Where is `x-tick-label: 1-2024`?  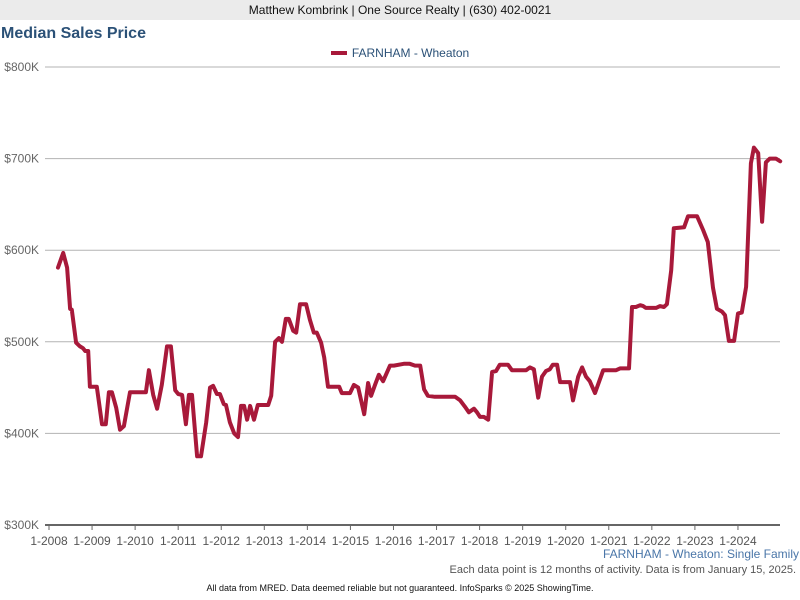
x-tick-label: 1-2024 is located at coordinates (738, 541).